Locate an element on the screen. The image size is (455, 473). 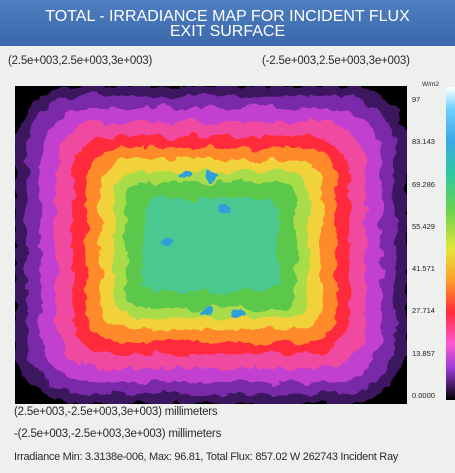
coord-top-left: (2.5e+003,2.5e+003,3e+003) is located at coordinates (80, 61).